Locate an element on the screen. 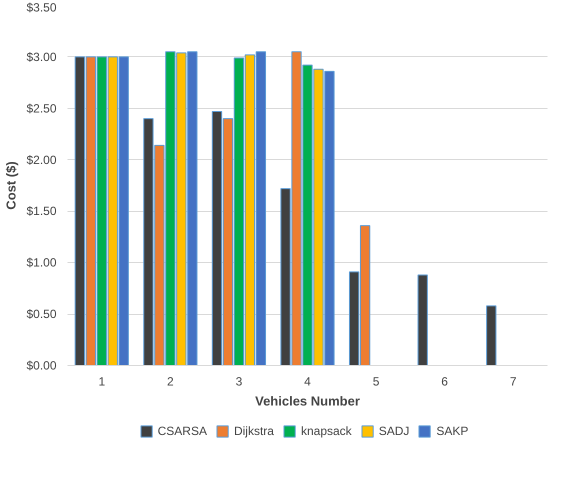 This screenshot has width=582, height=491. legend-label: CSARSA is located at coordinates (182, 431).